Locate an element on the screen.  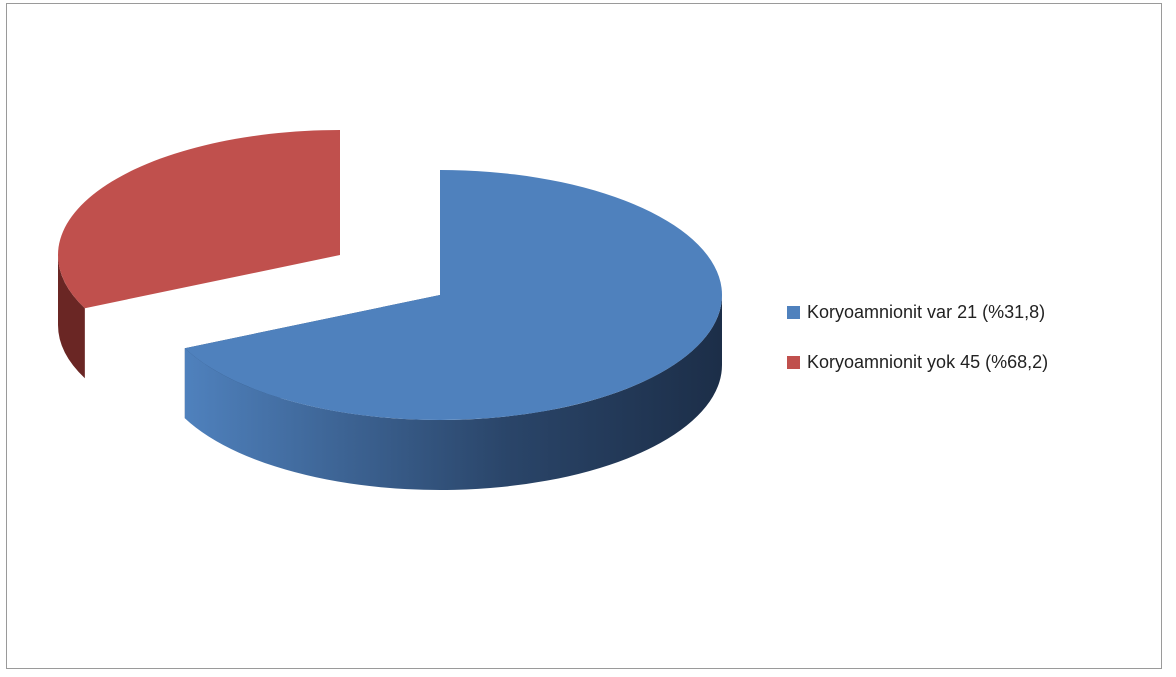
slice-top is located at coordinates (198, 219).